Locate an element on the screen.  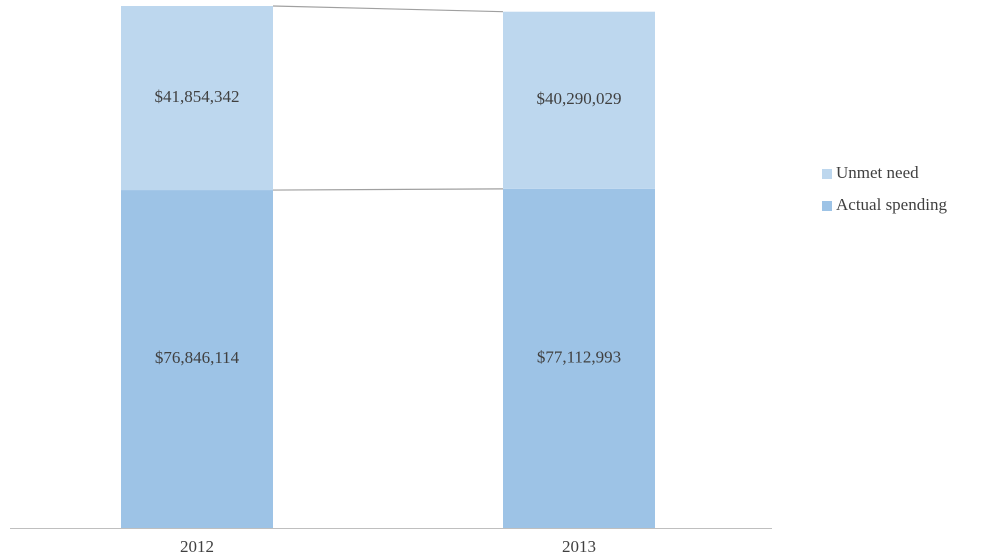
data-label: $40,290,029 is located at coordinates (579, 98).